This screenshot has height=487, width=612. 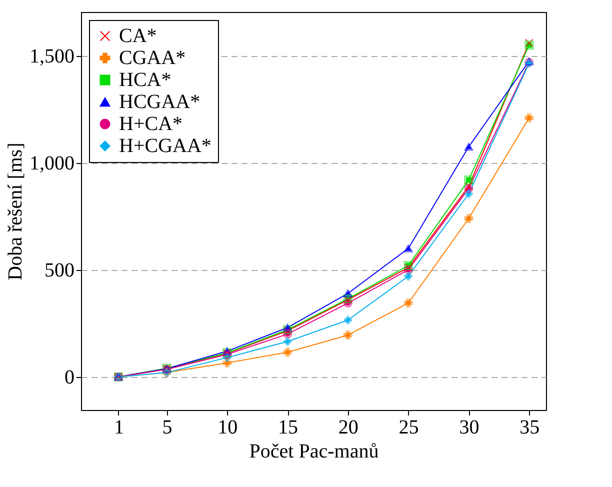 I want to click on legend-label: CGAA*, so click(x=152, y=58).